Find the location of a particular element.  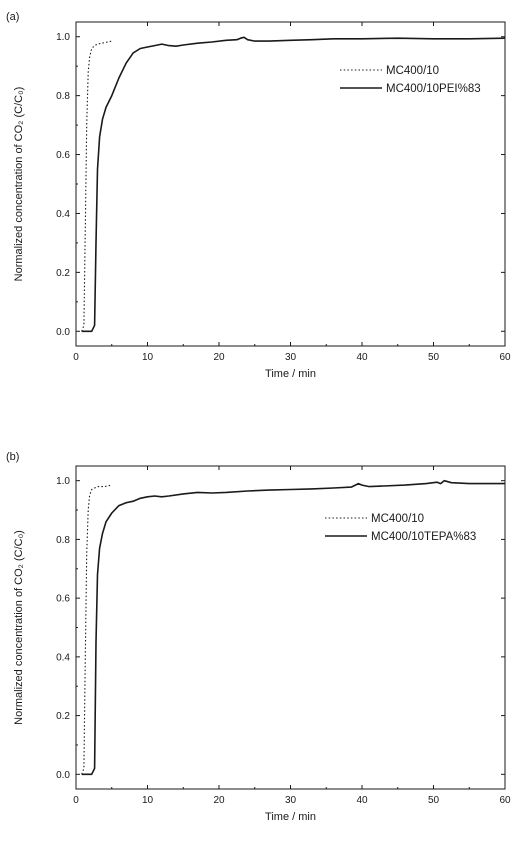

legend-label: MC400/10PEI%83 is located at coordinates (433, 89).